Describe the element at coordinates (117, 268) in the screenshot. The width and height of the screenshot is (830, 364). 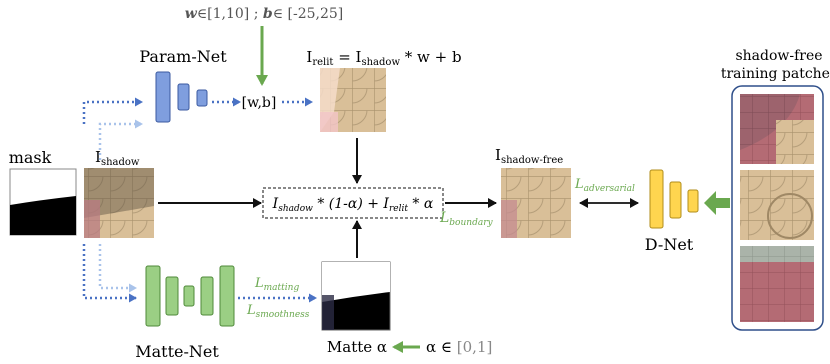
I see `mask-to-mattenet-arrow` at that location.